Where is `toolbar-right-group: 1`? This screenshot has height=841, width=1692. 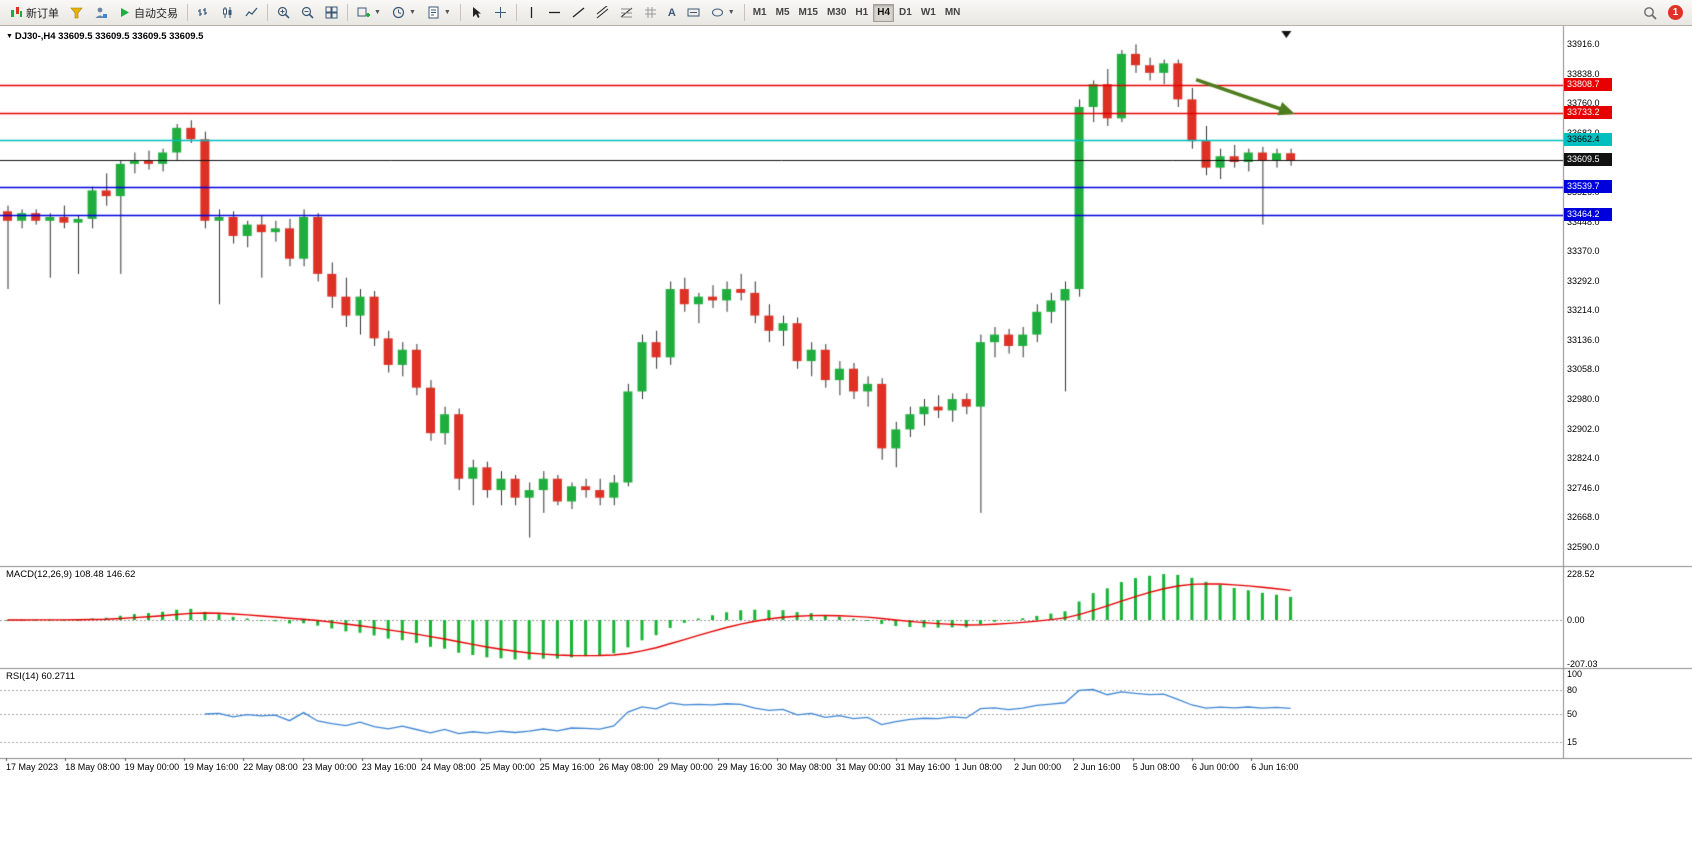
toolbar-right-group: 1 is located at coordinates (1662, 13).